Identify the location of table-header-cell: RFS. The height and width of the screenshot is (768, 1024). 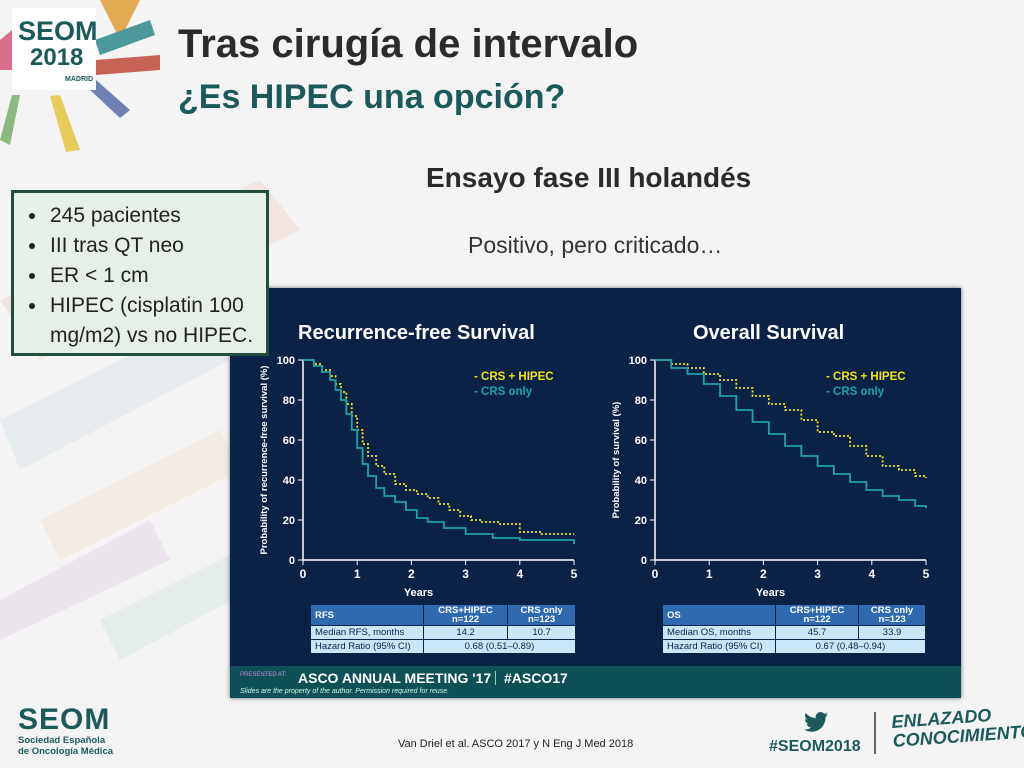
(367, 615).